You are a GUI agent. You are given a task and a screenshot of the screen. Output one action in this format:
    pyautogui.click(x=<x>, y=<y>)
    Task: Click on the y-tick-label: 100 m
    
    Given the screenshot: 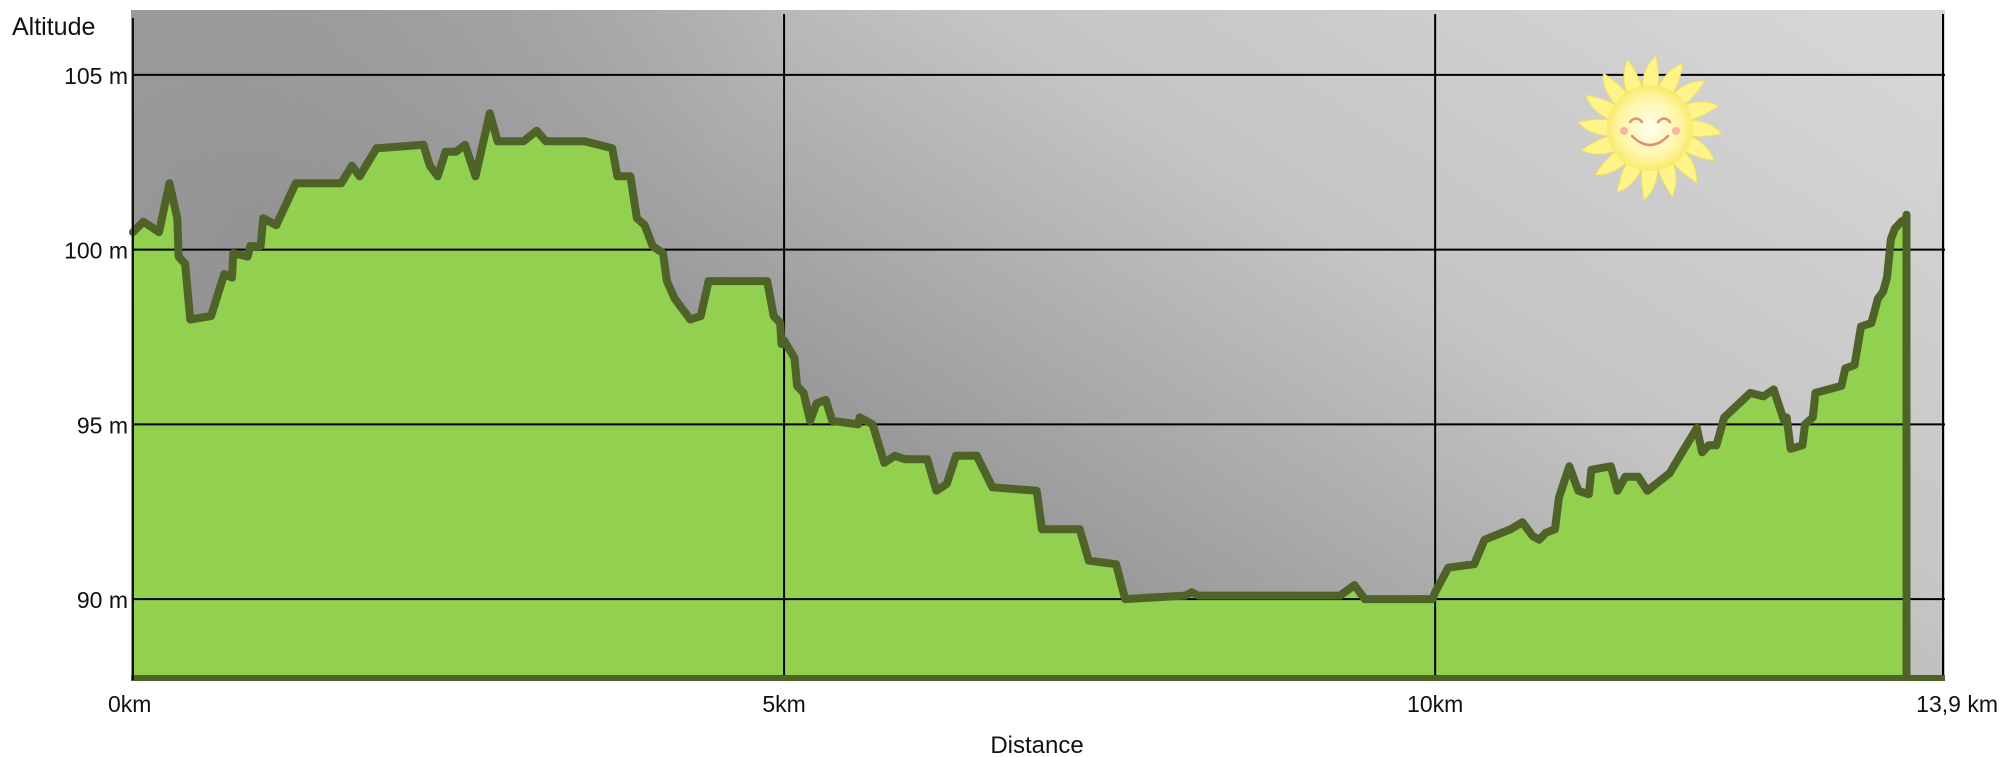 What is the action you would take?
    pyautogui.click(x=96, y=251)
    